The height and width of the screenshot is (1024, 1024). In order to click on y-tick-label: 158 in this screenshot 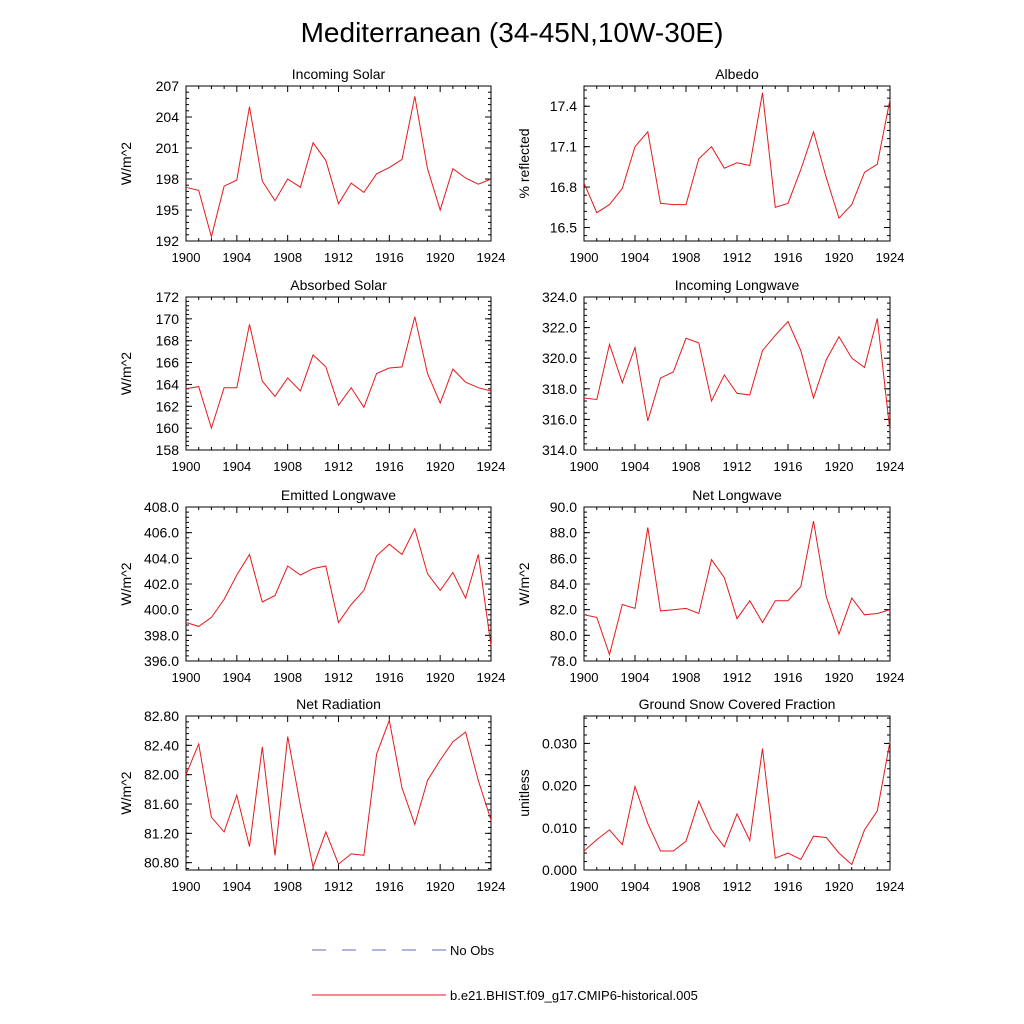, I will do `click(168, 450)`.